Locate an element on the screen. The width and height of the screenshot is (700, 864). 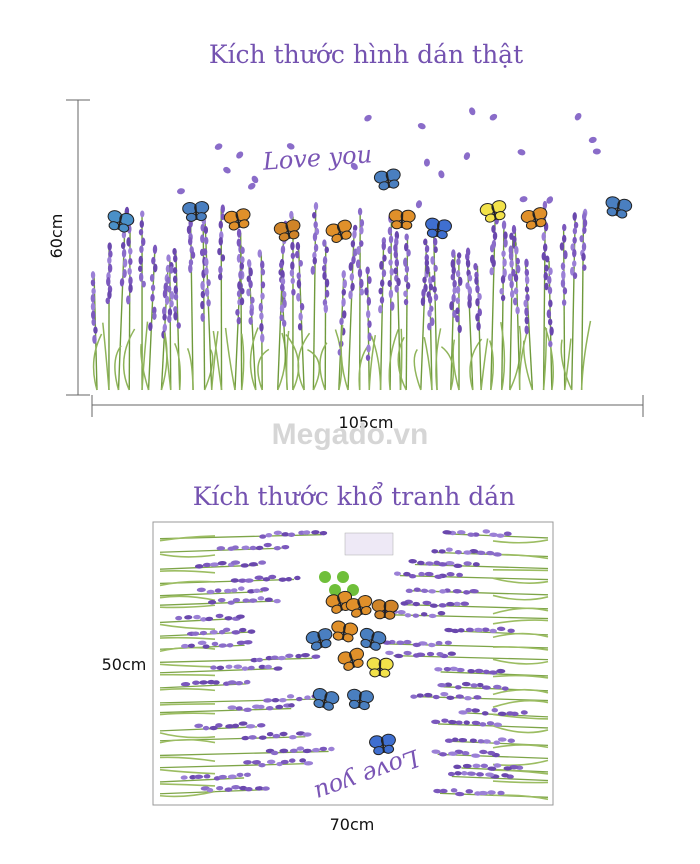
body is located at coordinates (344, 632).